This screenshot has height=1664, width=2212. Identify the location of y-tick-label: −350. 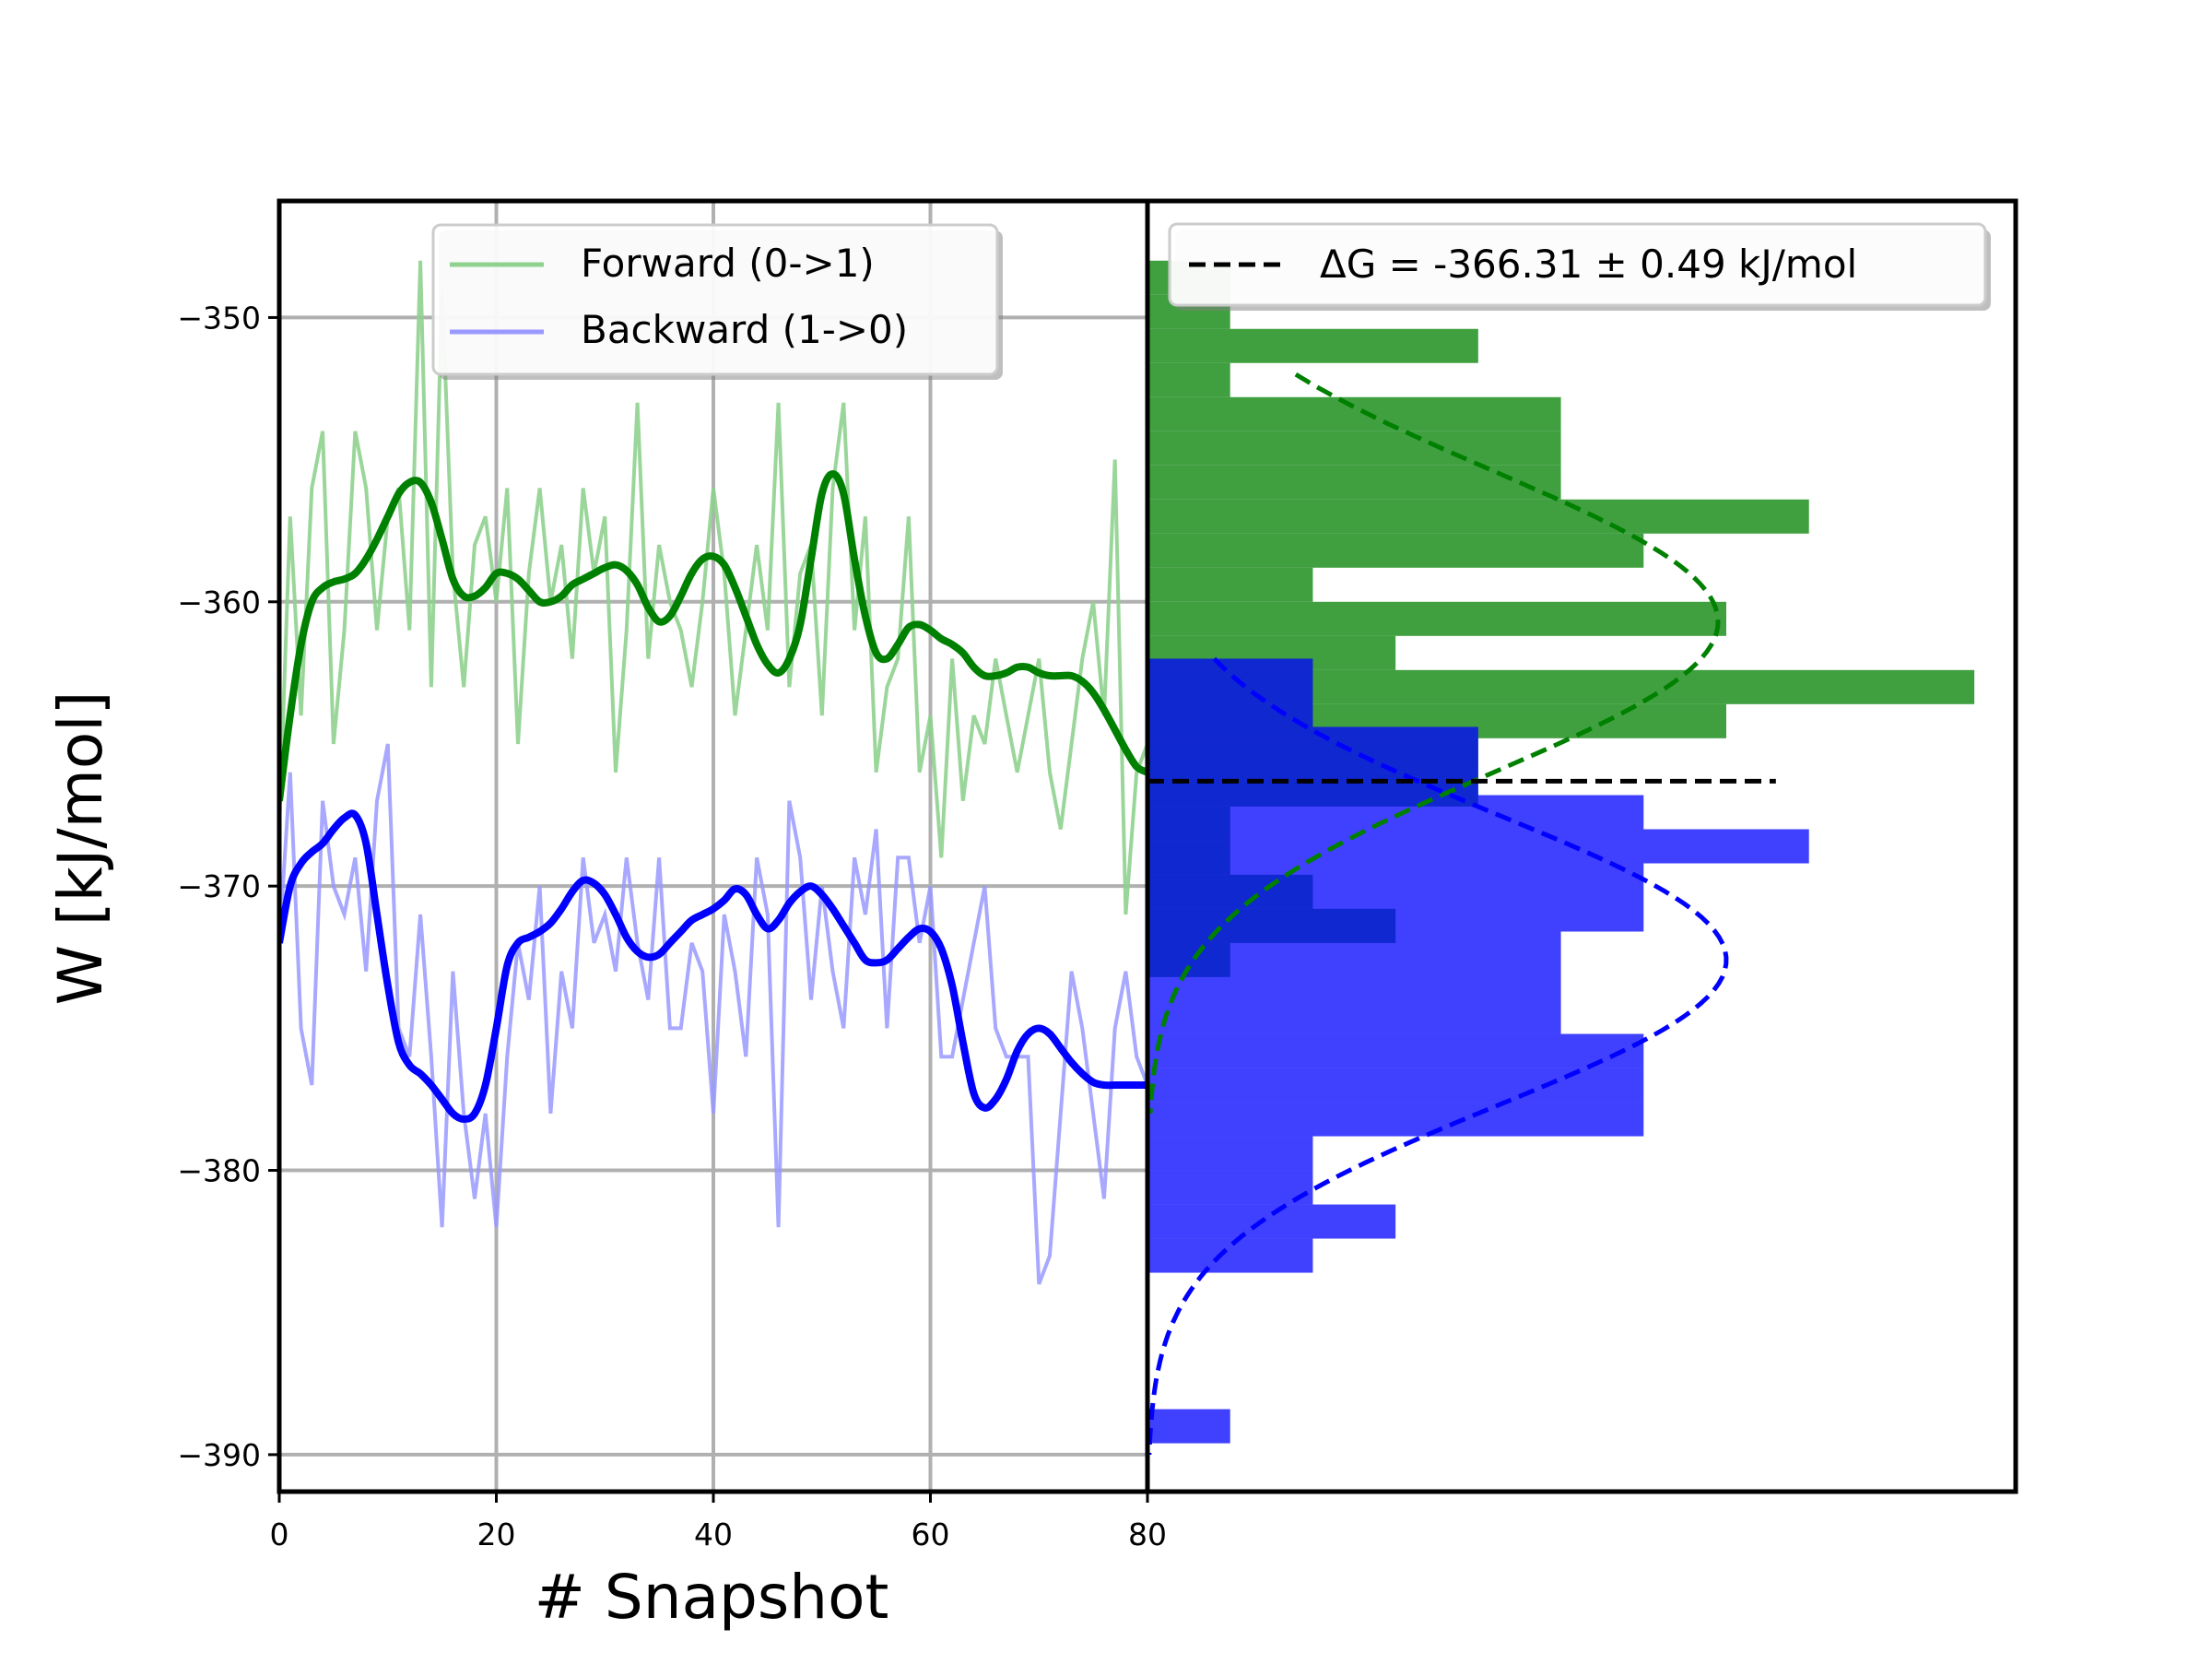
(219, 318).